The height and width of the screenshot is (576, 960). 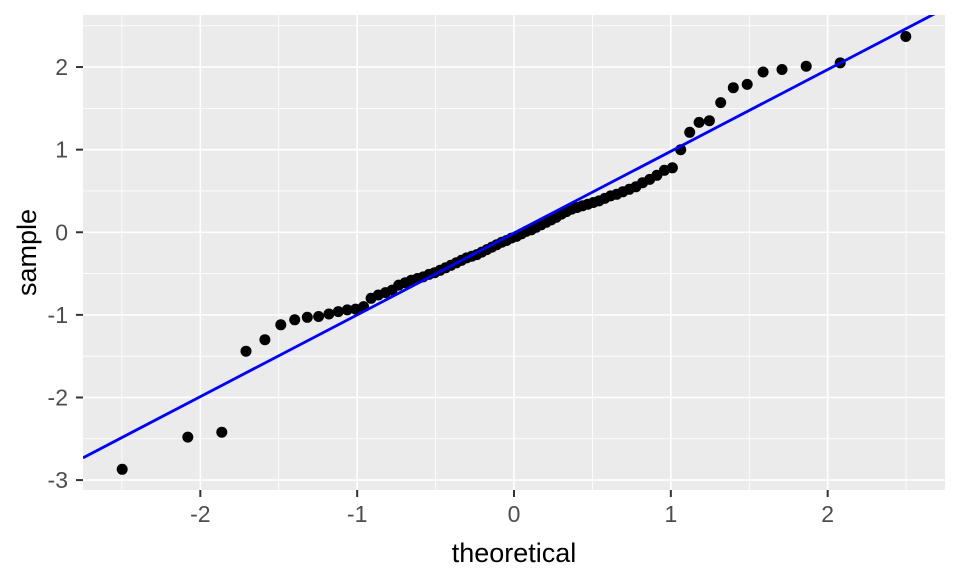 What do you see at coordinates (670, 514) in the screenshot?
I see `x-tick-label: 1` at bounding box center [670, 514].